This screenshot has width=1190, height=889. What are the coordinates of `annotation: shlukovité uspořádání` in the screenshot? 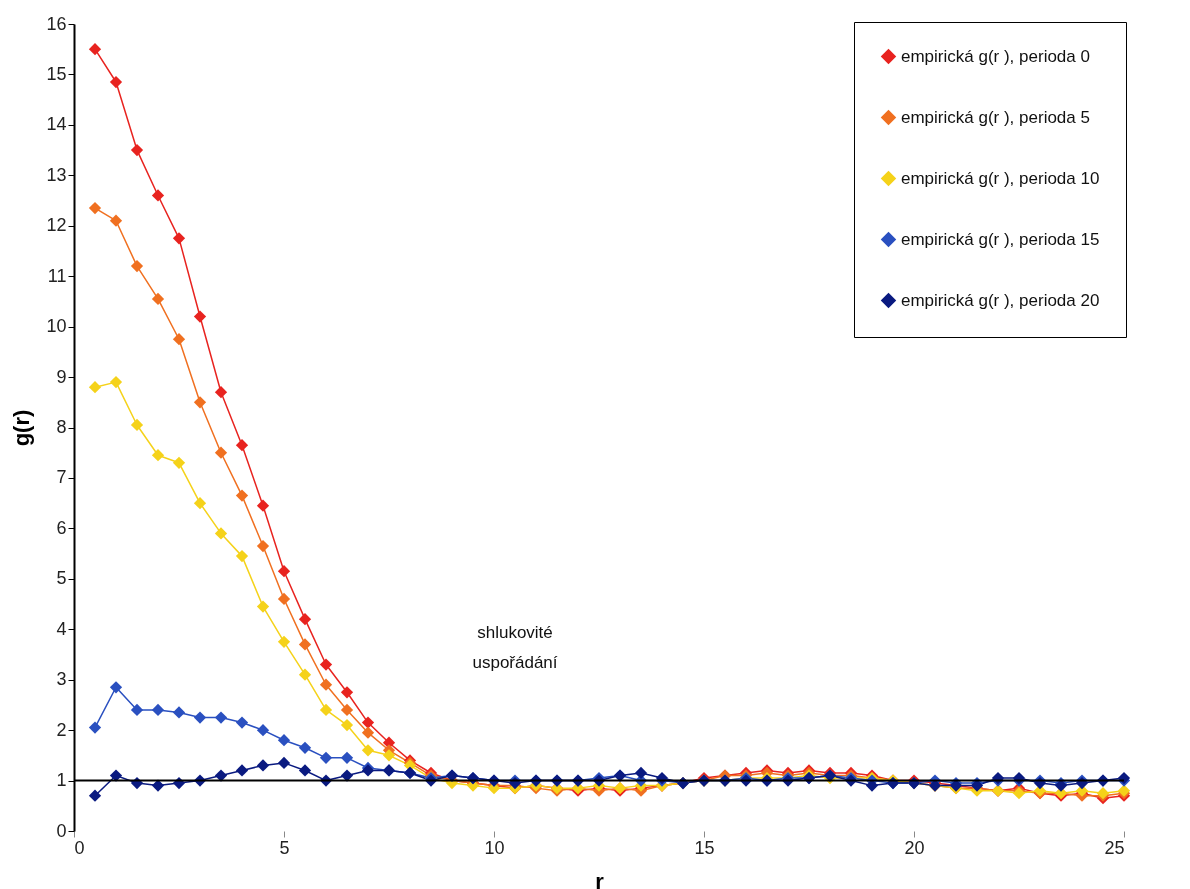 It's located at (515, 648).